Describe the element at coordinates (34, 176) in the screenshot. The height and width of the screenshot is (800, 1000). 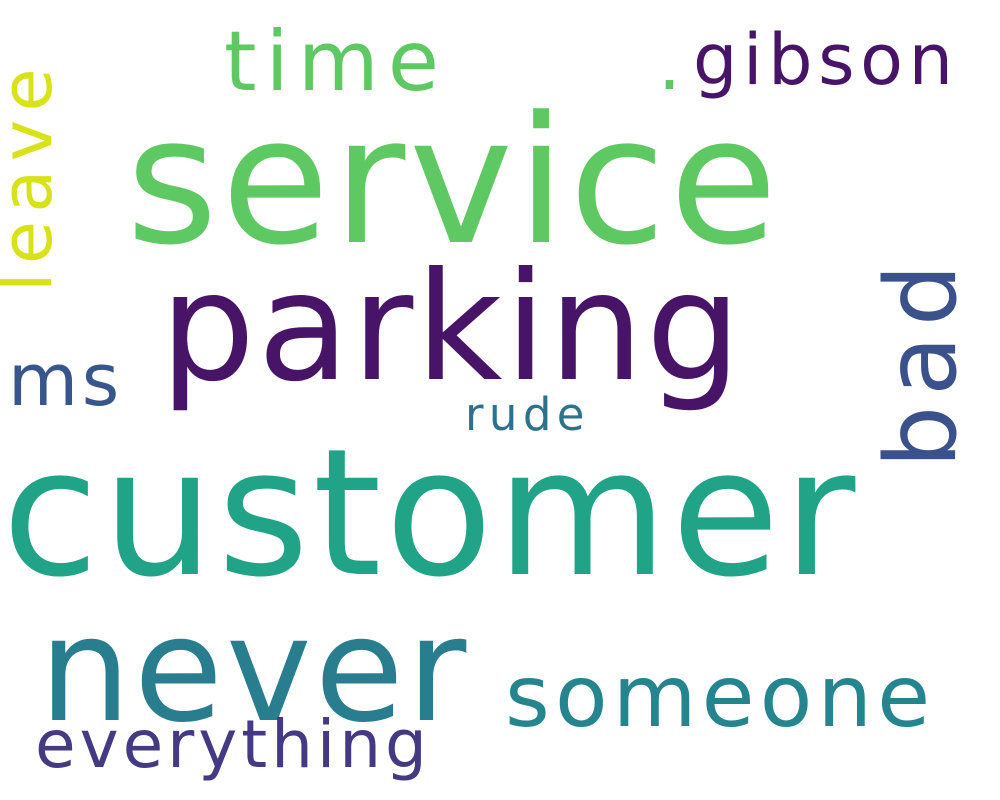
I see `word-leave: leave` at that location.